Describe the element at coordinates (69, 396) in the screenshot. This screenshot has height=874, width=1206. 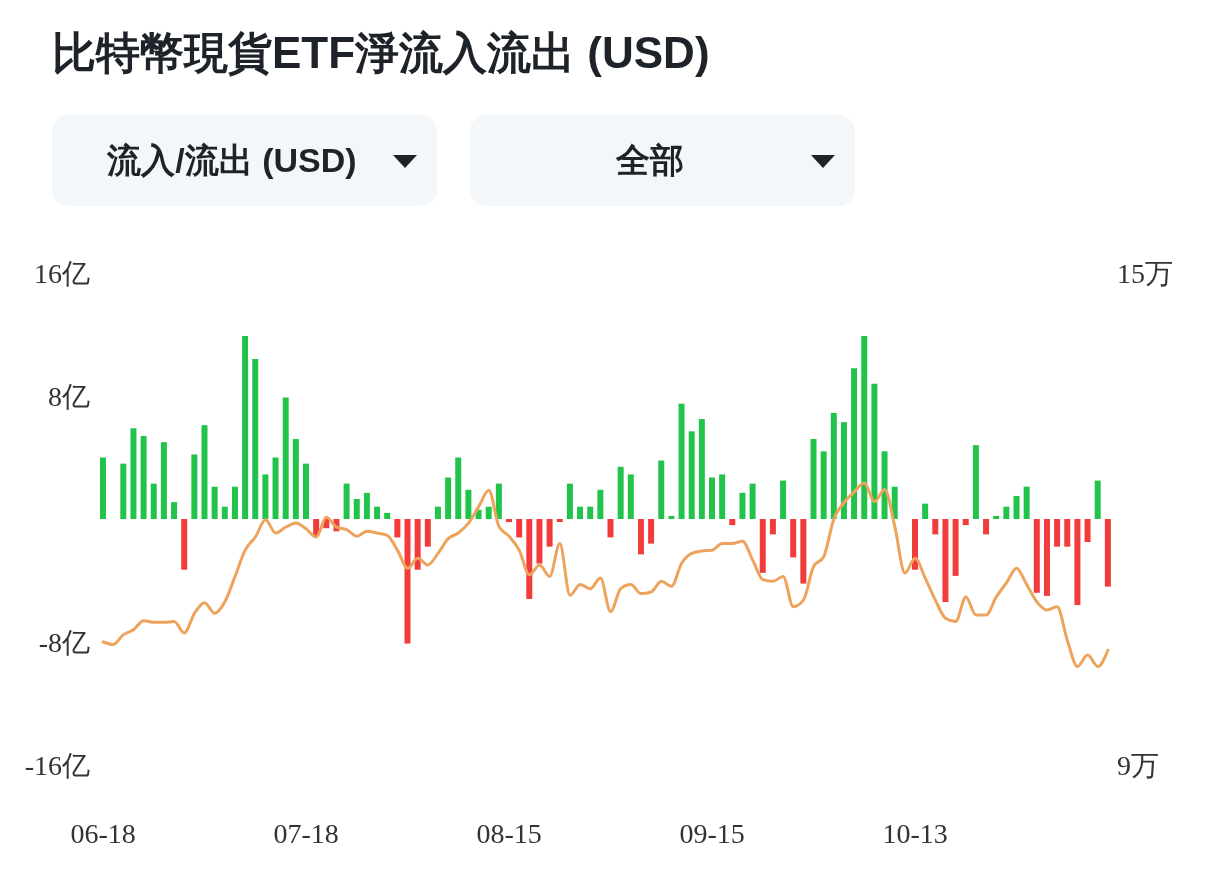
I see `y-tick-label: 8亿` at that location.